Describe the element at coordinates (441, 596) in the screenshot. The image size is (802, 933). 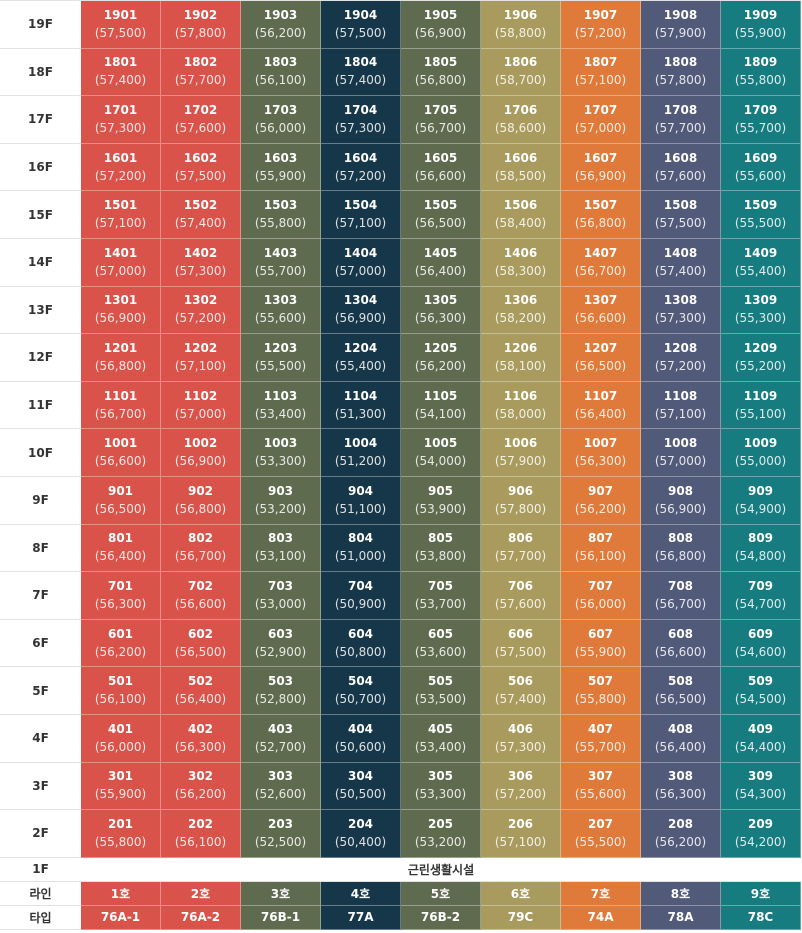
I see `unit-cell: 705 (53,700)` at that location.